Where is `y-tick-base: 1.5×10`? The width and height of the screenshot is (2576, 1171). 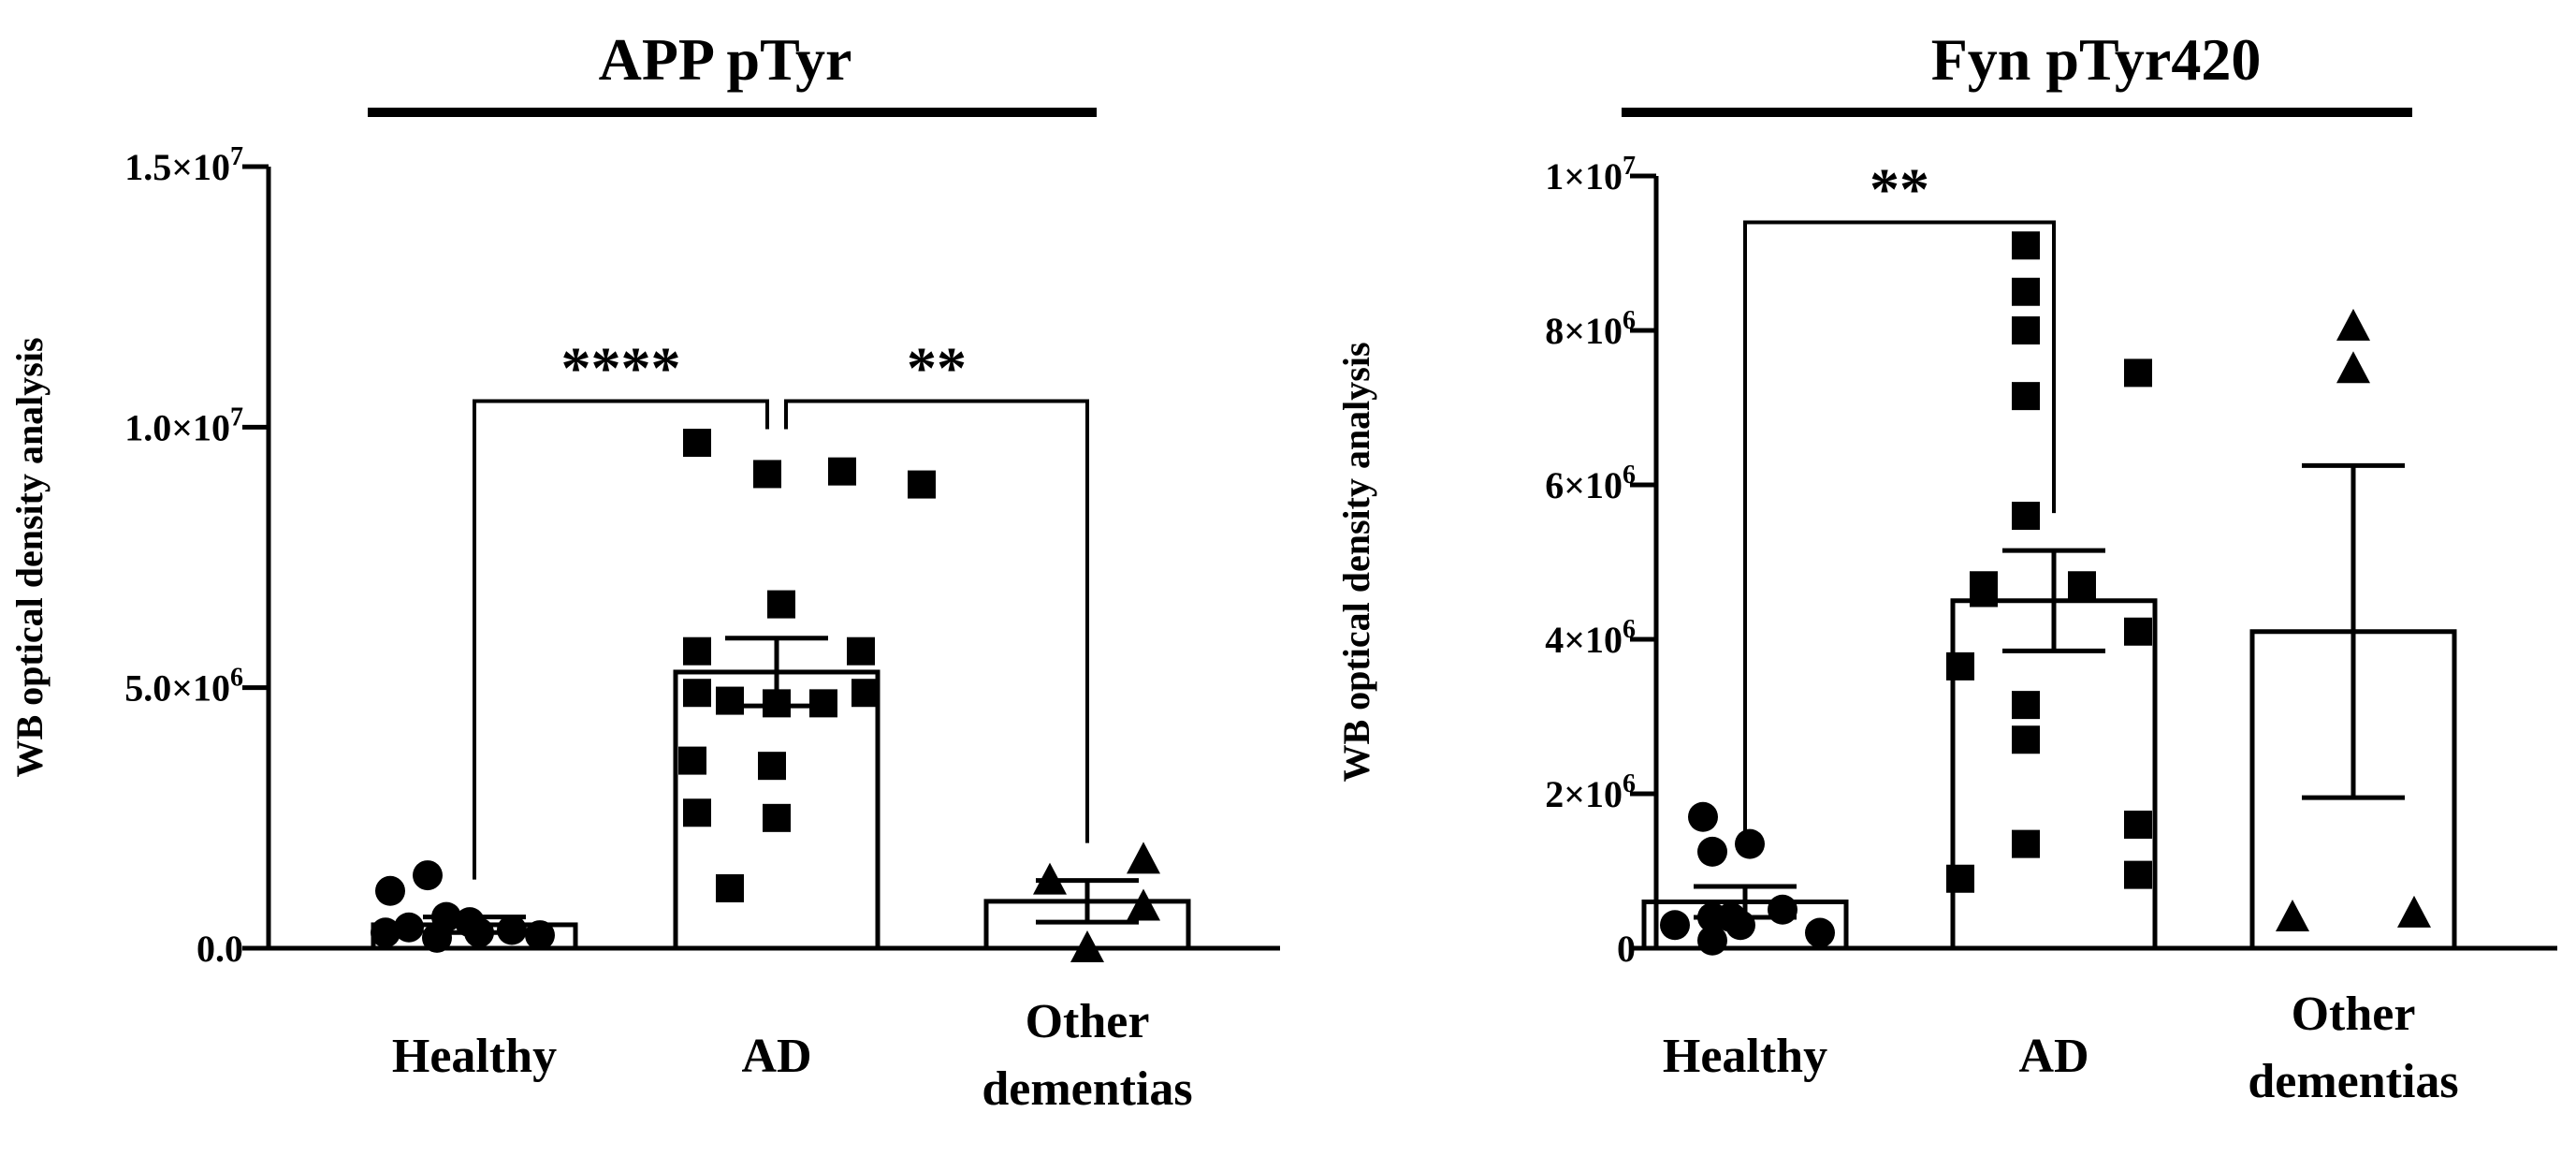
y-tick-base: 1.5×10 is located at coordinates (177, 167).